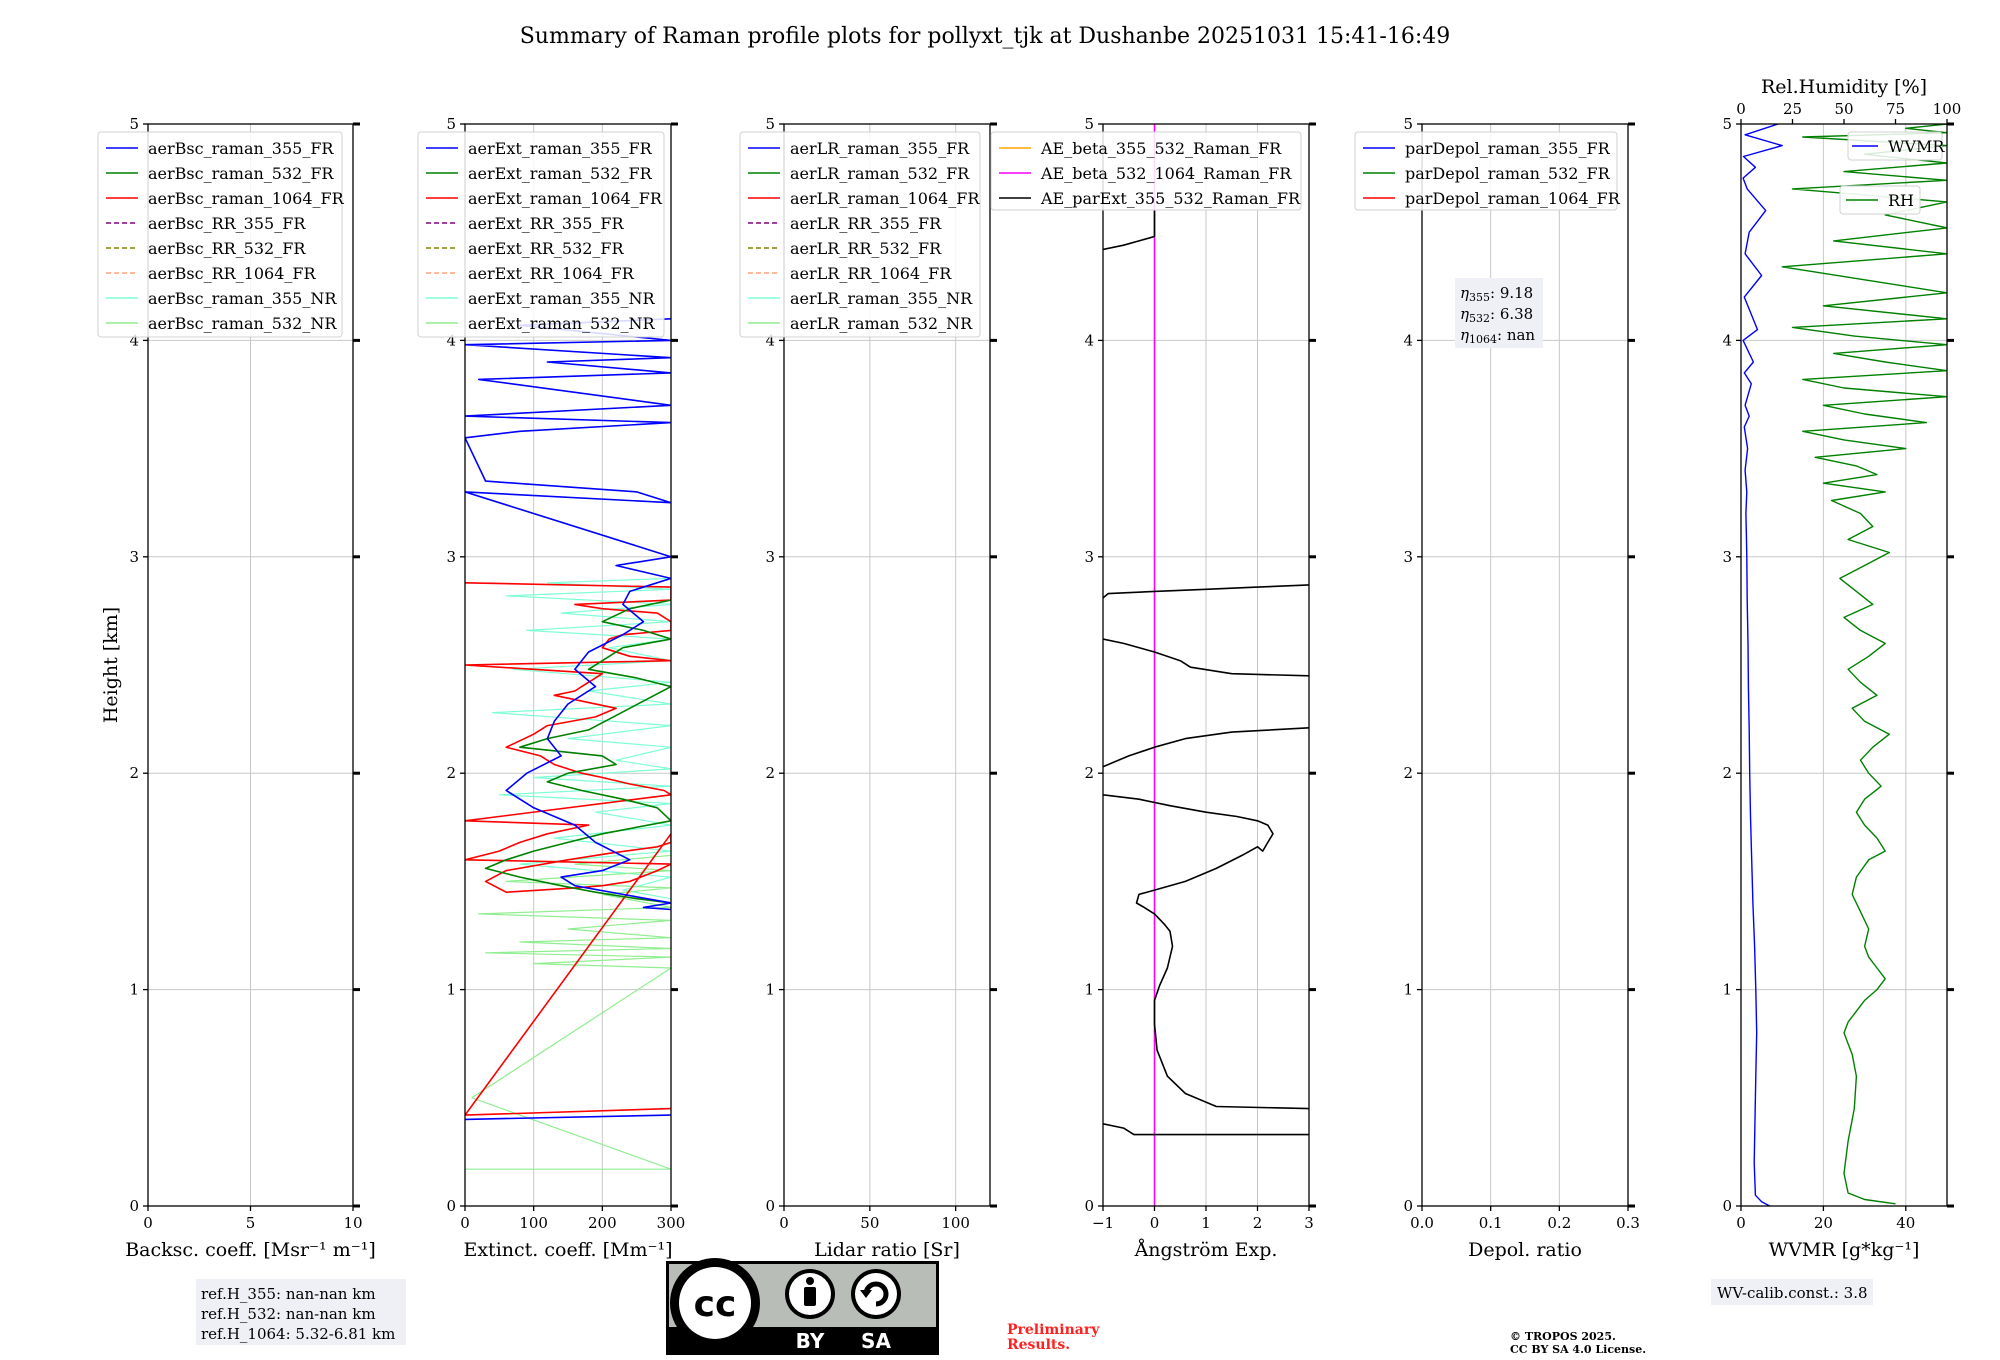 This screenshot has width=2000, height=1360. I want to click on ae-ytick-label: 0, so click(1089, 1206).